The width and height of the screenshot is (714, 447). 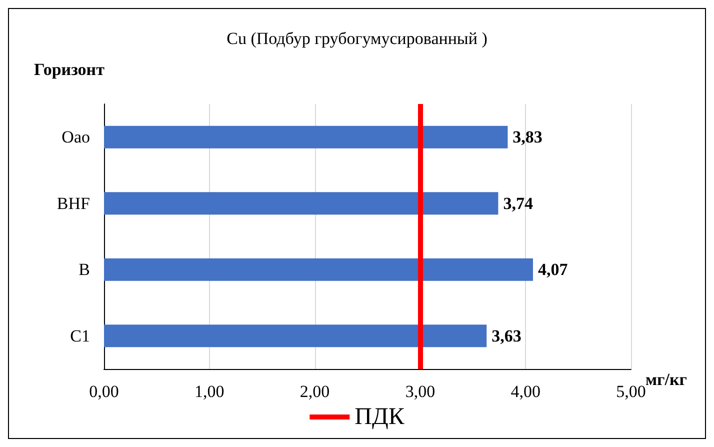 What do you see at coordinates (380, 417) in the screenshot?
I see `legend-label: ПДК` at bounding box center [380, 417].